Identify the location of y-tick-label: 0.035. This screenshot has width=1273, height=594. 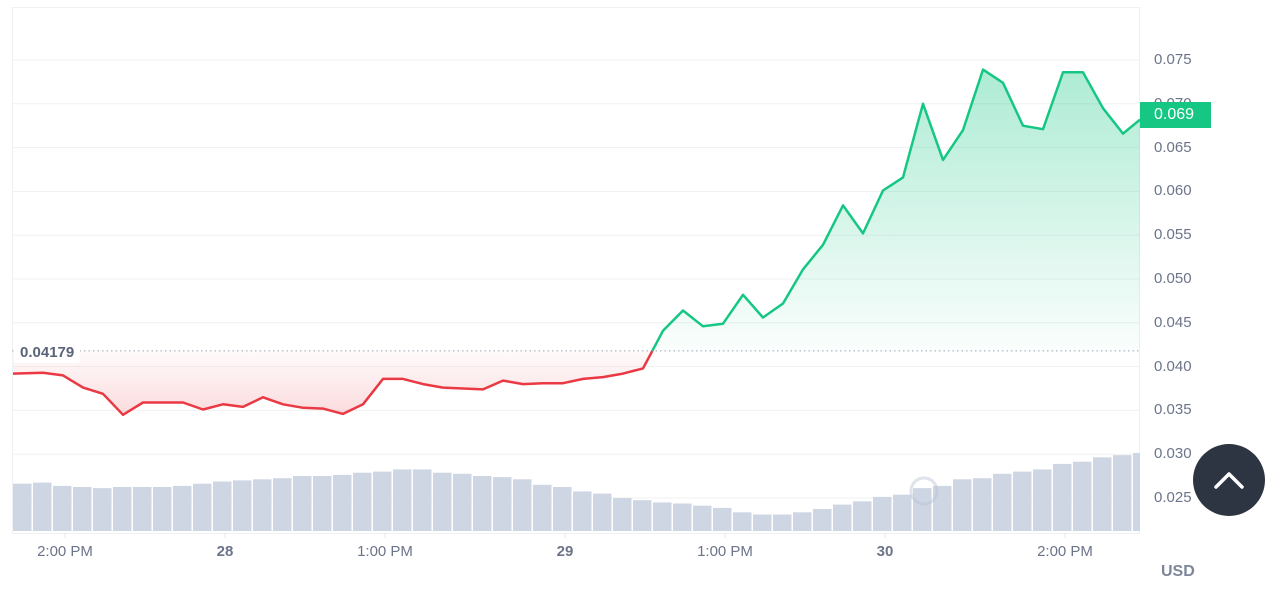
(1173, 410).